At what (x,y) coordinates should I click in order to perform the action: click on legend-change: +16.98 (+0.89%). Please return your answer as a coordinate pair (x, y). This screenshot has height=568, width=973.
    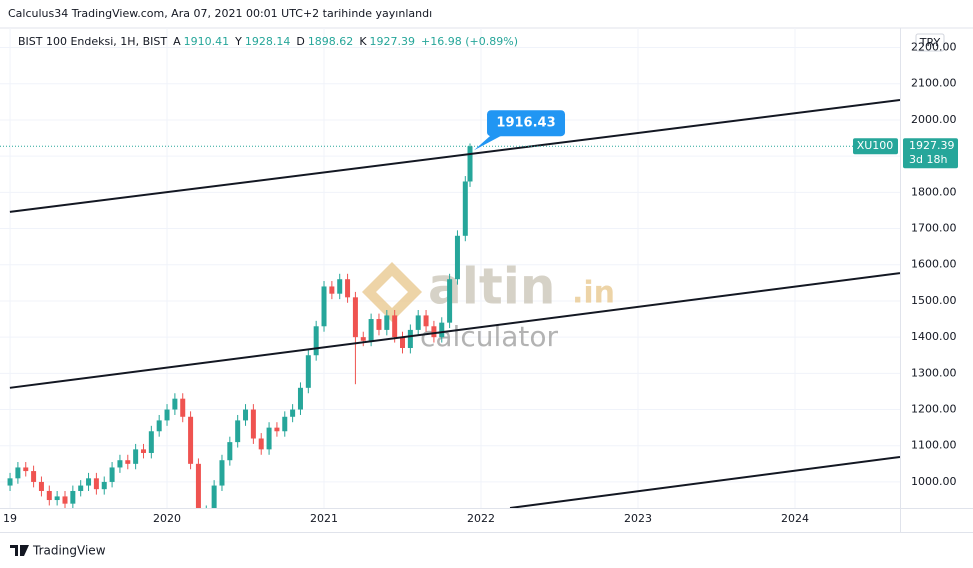
    Looking at the image, I should click on (469, 41).